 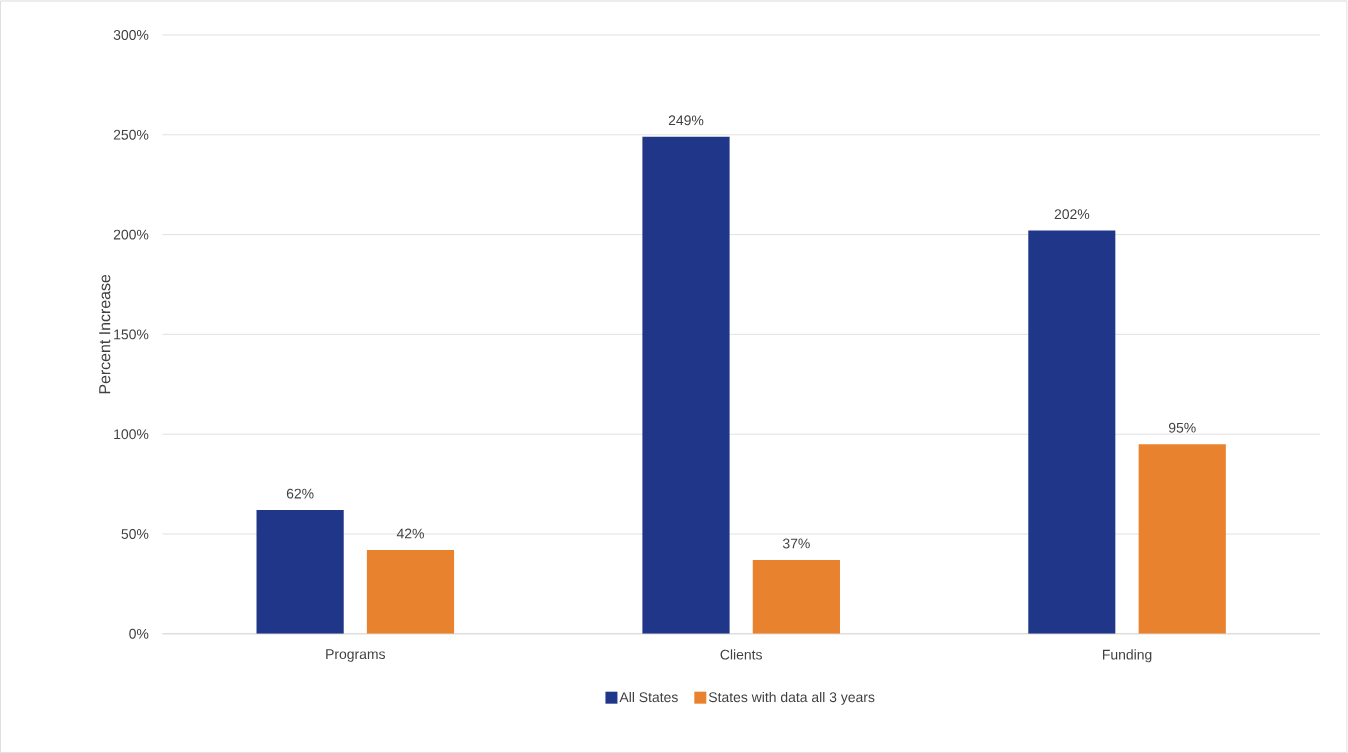 What do you see at coordinates (131, 134) in the screenshot?
I see `y-tick-label: 250%` at bounding box center [131, 134].